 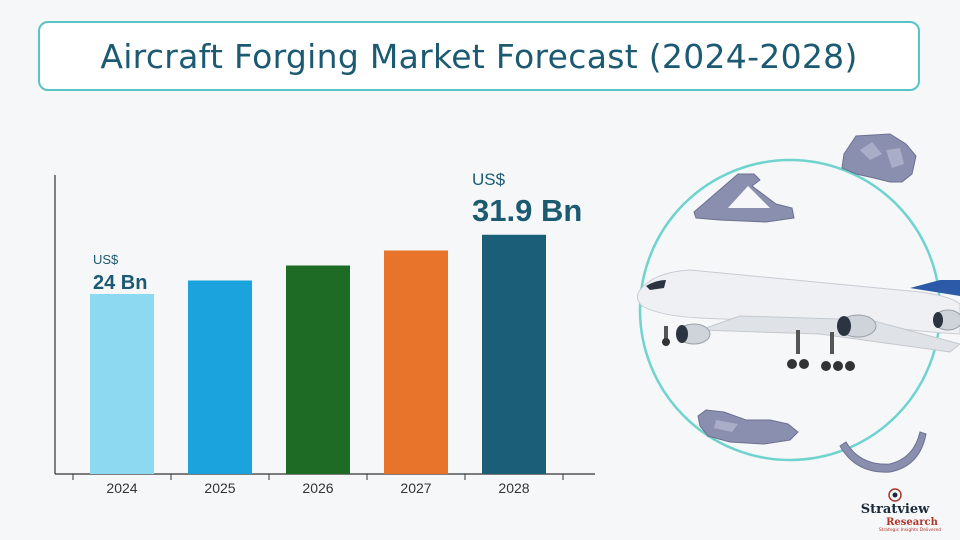 I want to click on logo-brand-sub: Research, so click(x=912, y=522).